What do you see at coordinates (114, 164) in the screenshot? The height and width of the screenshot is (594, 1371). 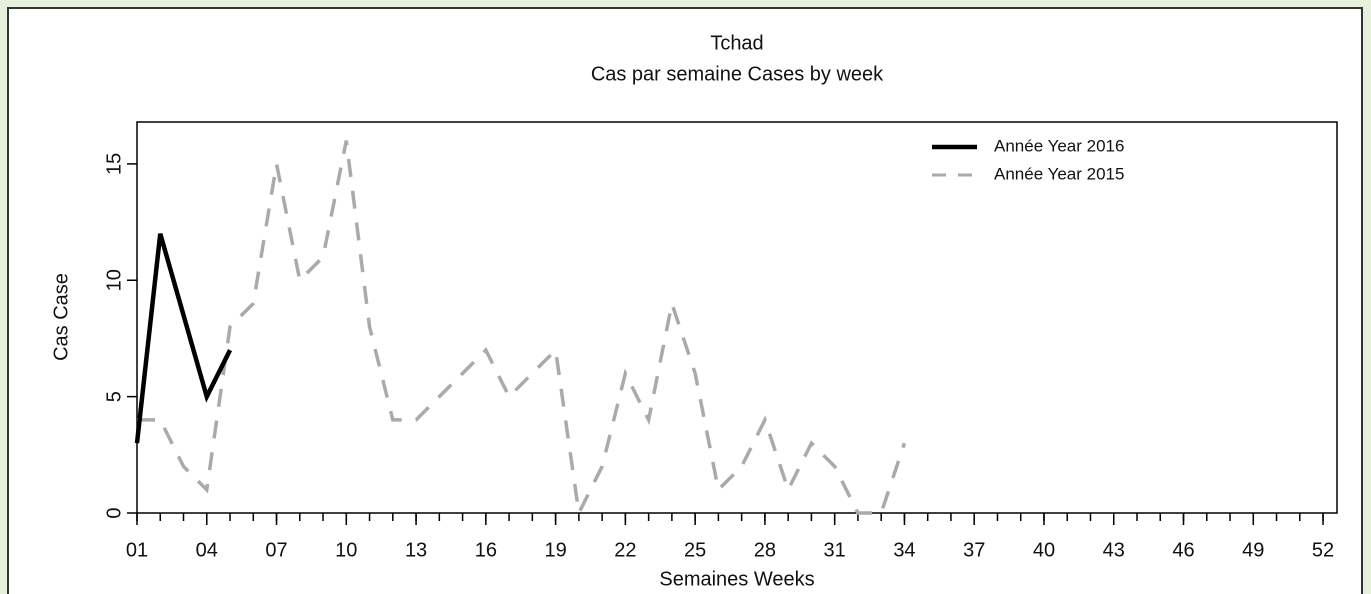 I see `y-tick-label: 15` at bounding box center [114, 164].